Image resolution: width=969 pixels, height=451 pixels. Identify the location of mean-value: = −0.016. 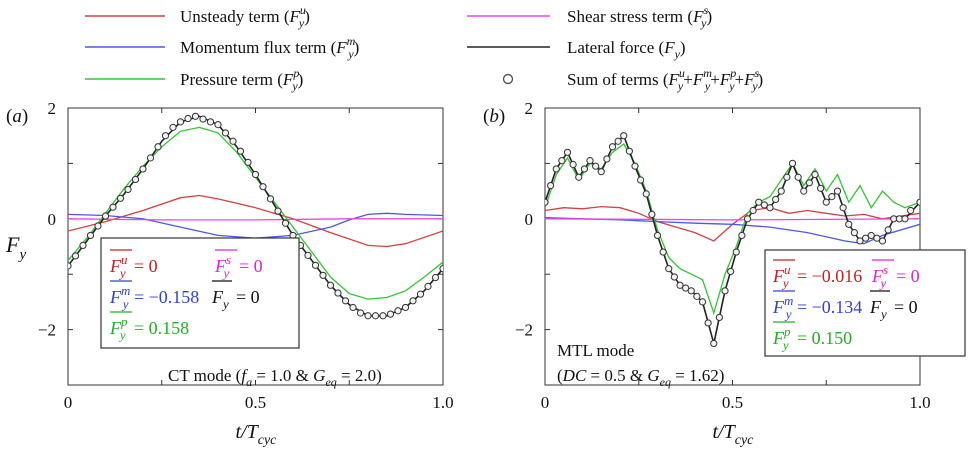
(829, 276).